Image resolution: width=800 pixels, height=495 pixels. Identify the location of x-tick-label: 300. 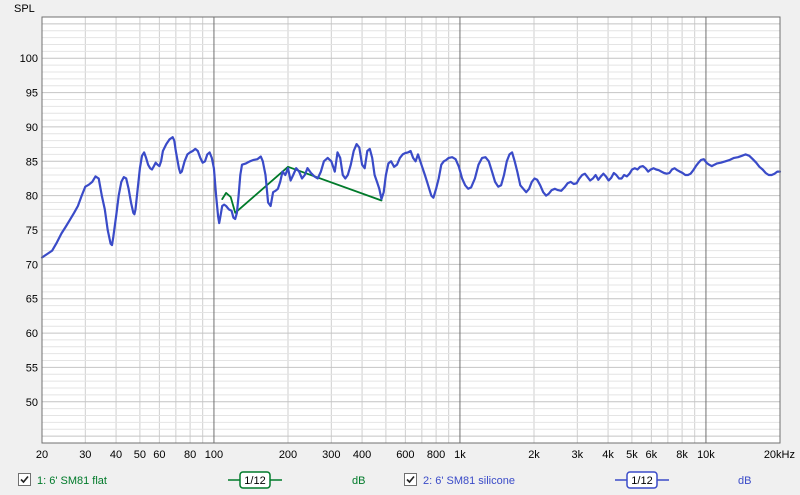
(331, 455).